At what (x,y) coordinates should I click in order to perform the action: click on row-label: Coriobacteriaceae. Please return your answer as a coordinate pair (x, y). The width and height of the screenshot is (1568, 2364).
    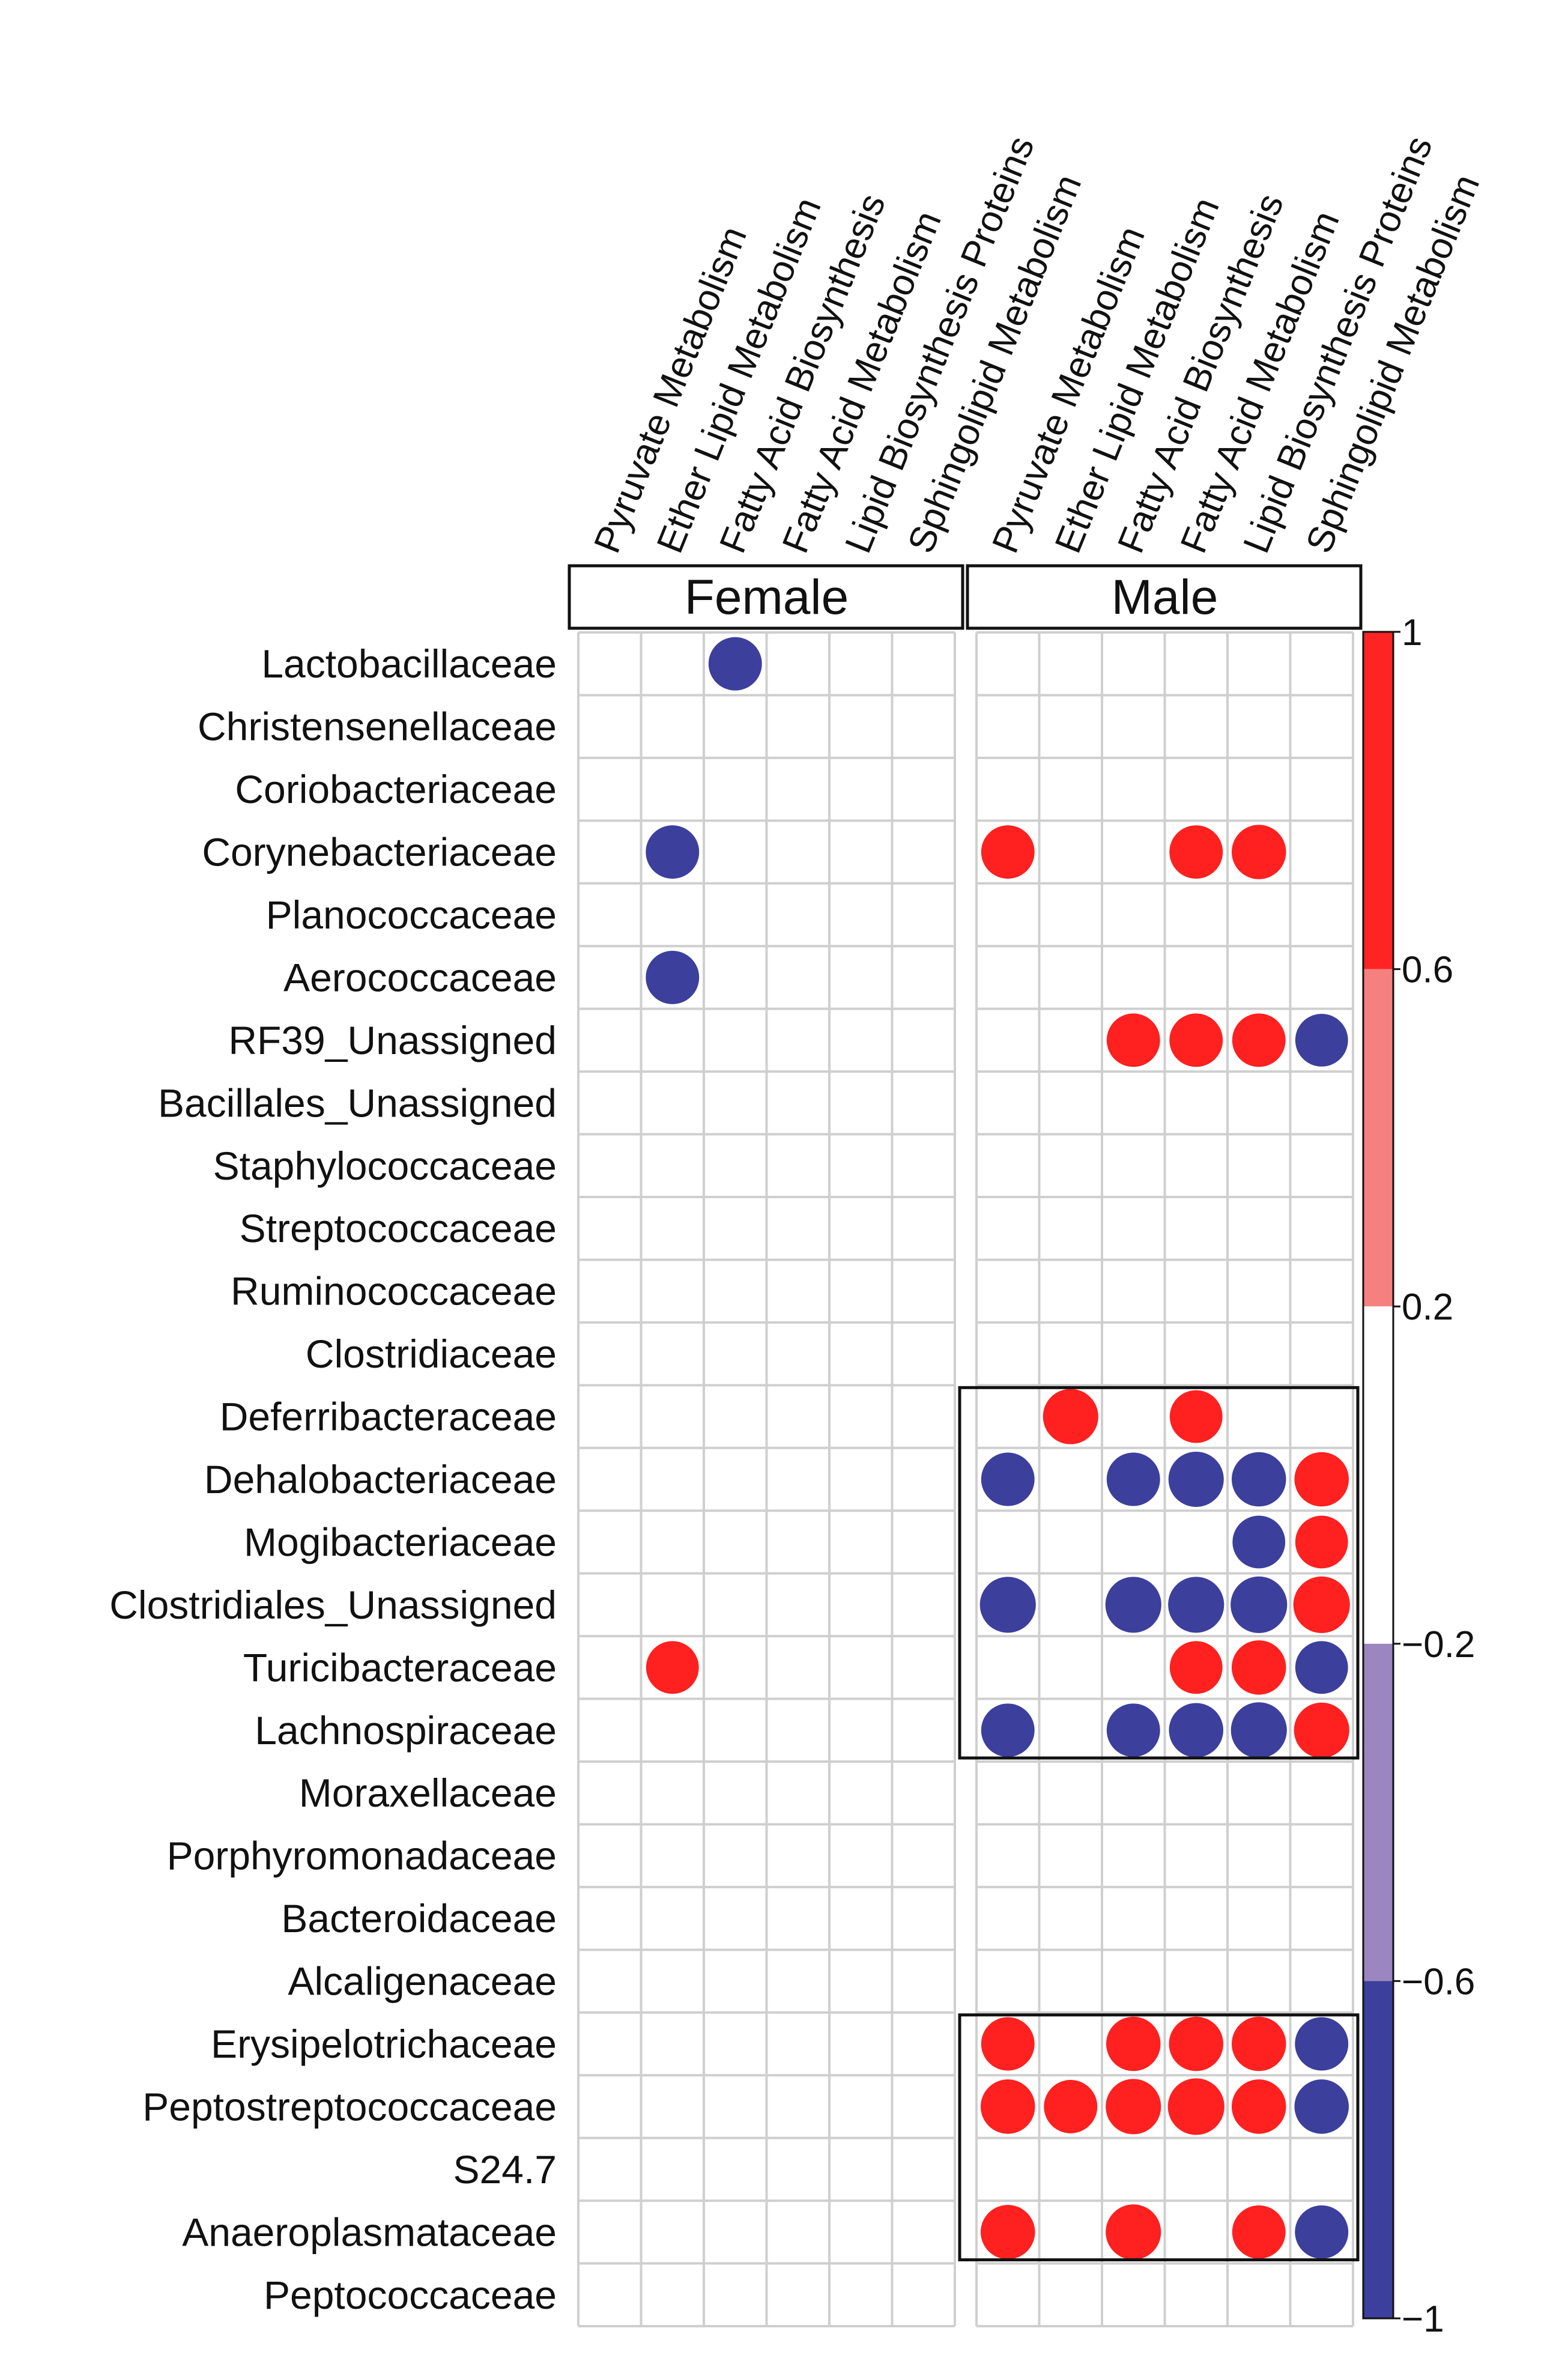
    Looking at the image, I should click on (396, 789).